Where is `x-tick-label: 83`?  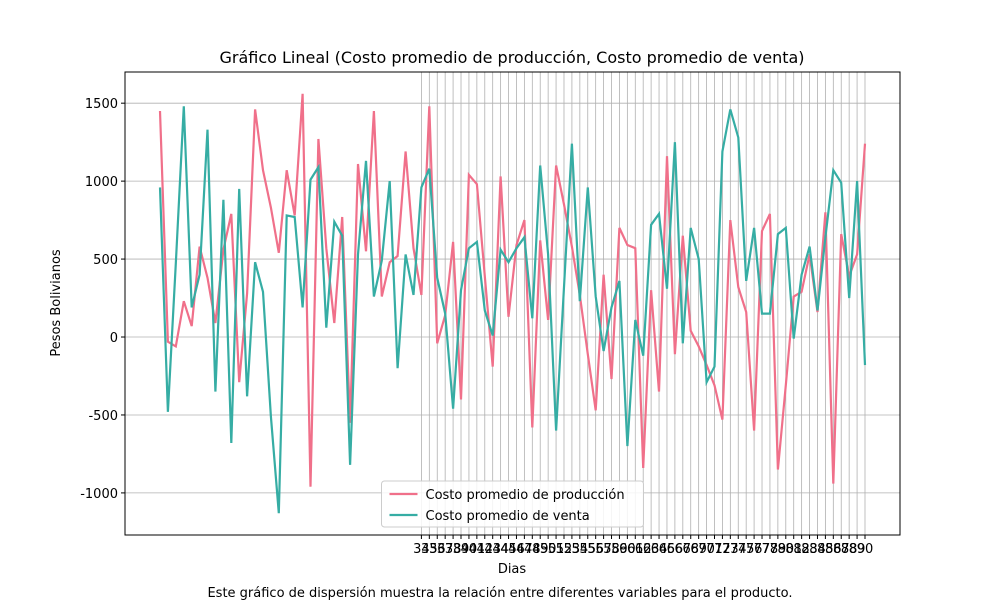
x-tick-label: 83 is located at coordinates (809, 549).